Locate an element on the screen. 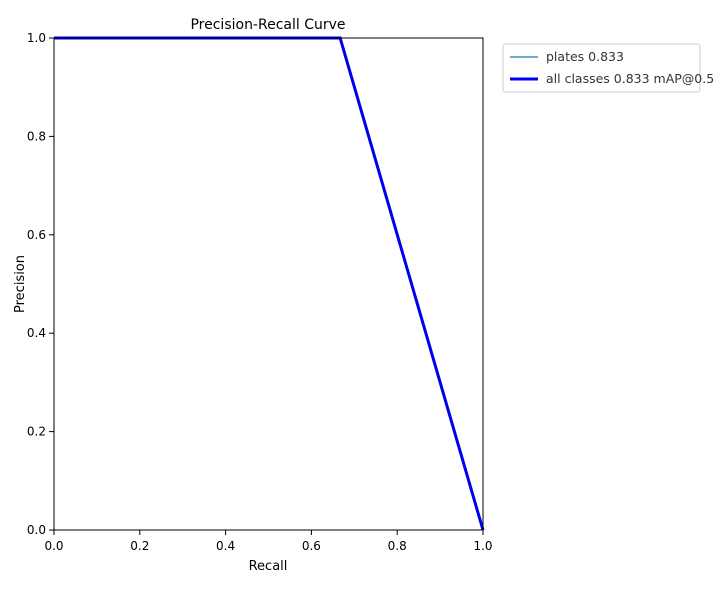  y-tick-label: 0.6 is located at coordinates (36, 235).